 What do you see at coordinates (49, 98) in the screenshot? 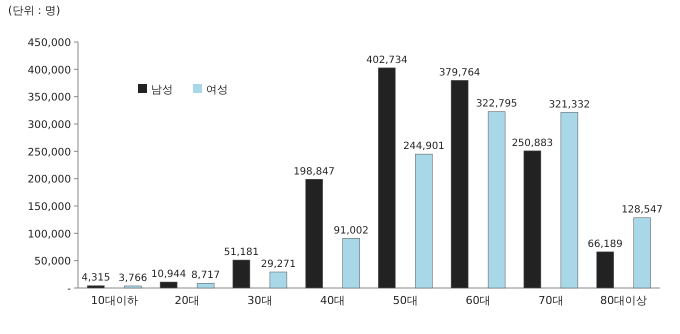
I see `y-tick-label: 350,000` at bounding box center [49, 98].